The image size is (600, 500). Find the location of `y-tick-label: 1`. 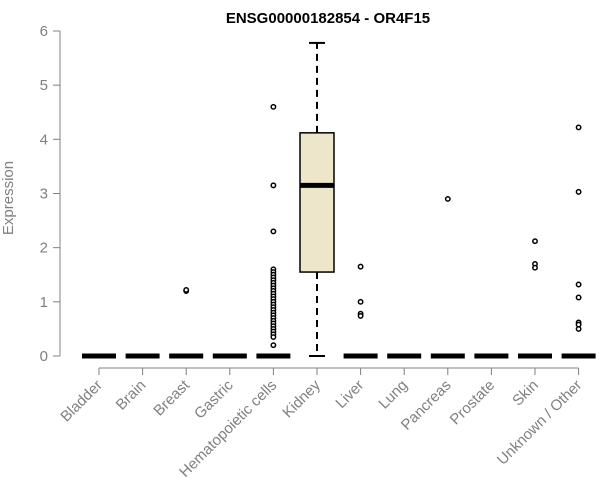

y-tick-label: 1 is located at coordinates (44, 302).